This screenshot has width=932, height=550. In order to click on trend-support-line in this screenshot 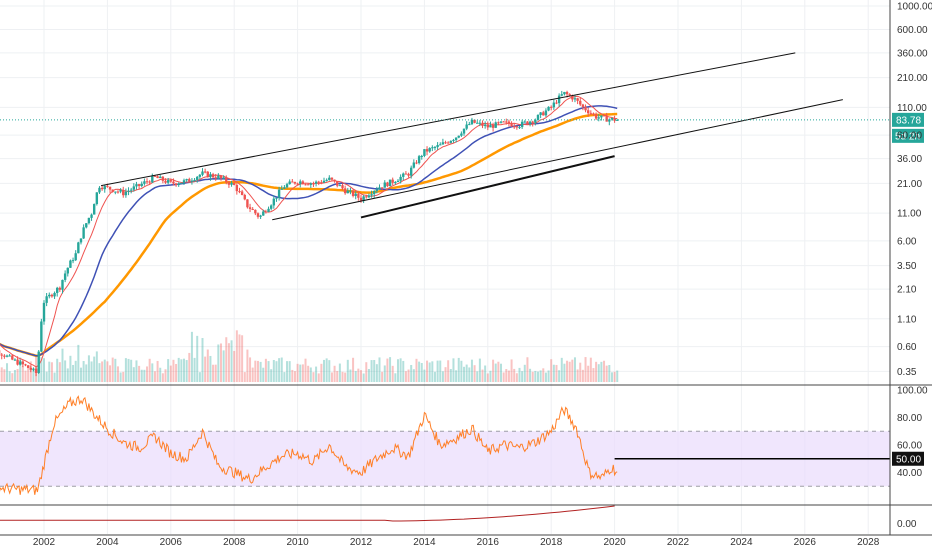, I will do `click(487, 187)`.